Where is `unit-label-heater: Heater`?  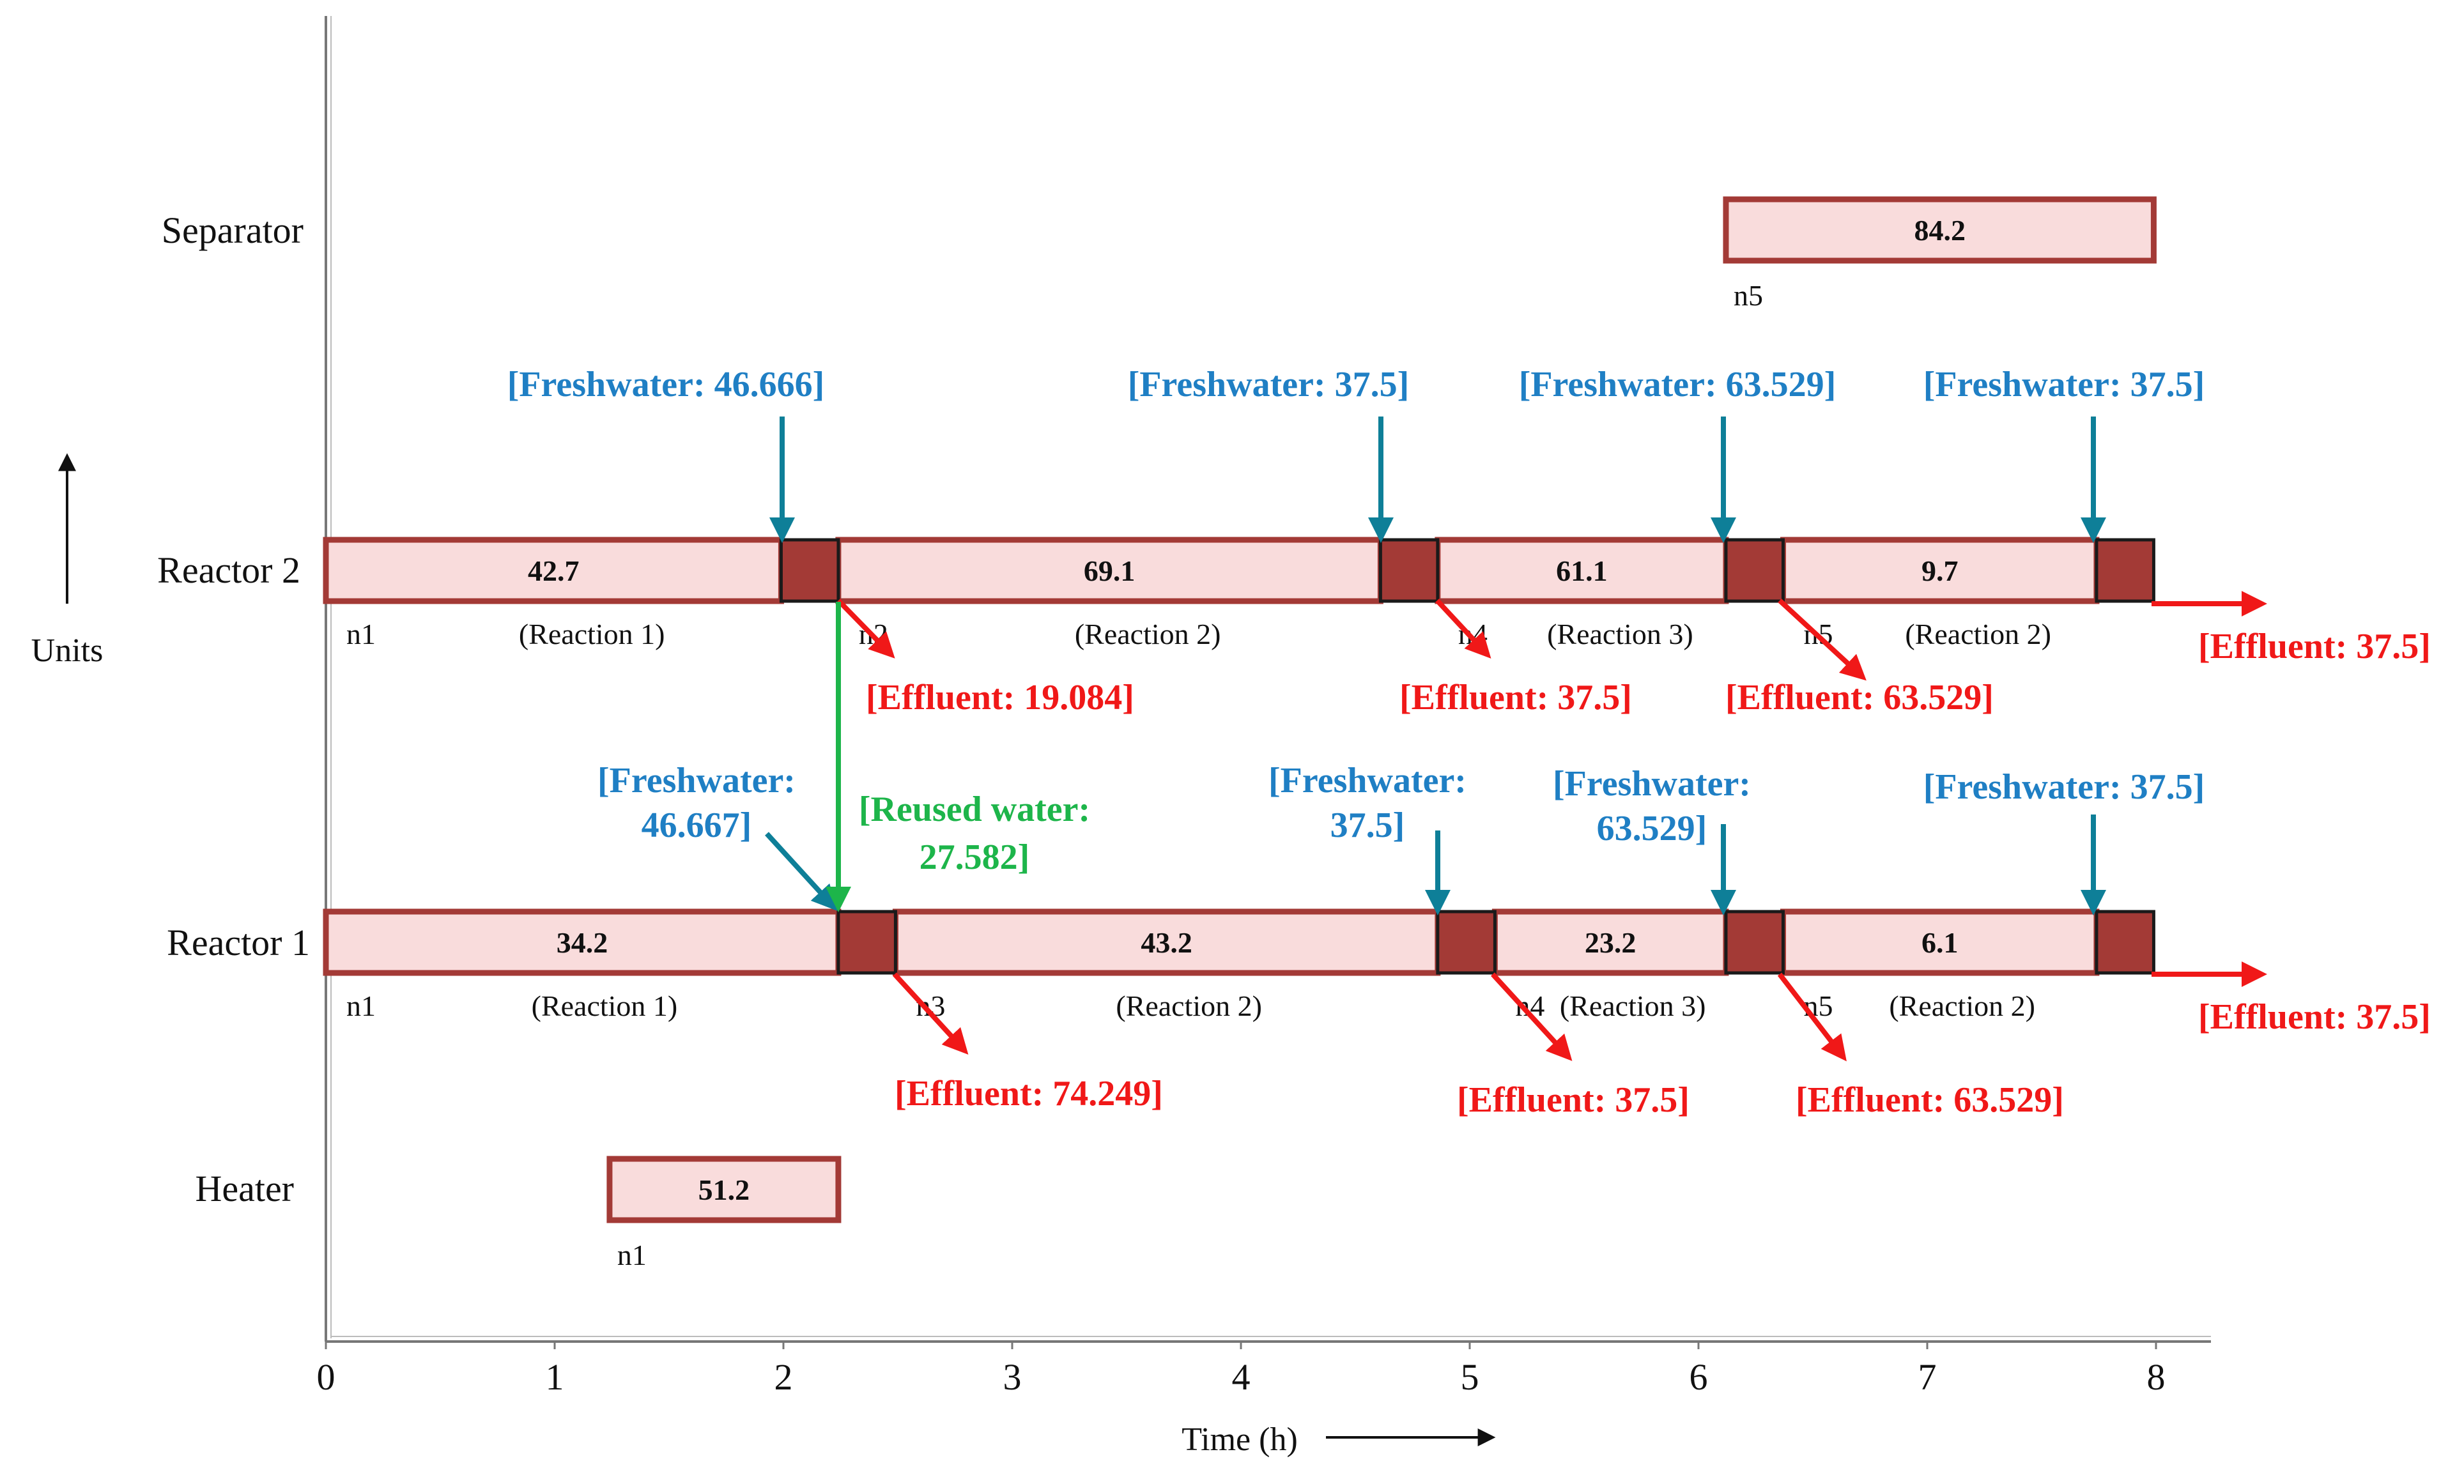
unit-label-heater: Heater is located at coordinates (244, 1188).